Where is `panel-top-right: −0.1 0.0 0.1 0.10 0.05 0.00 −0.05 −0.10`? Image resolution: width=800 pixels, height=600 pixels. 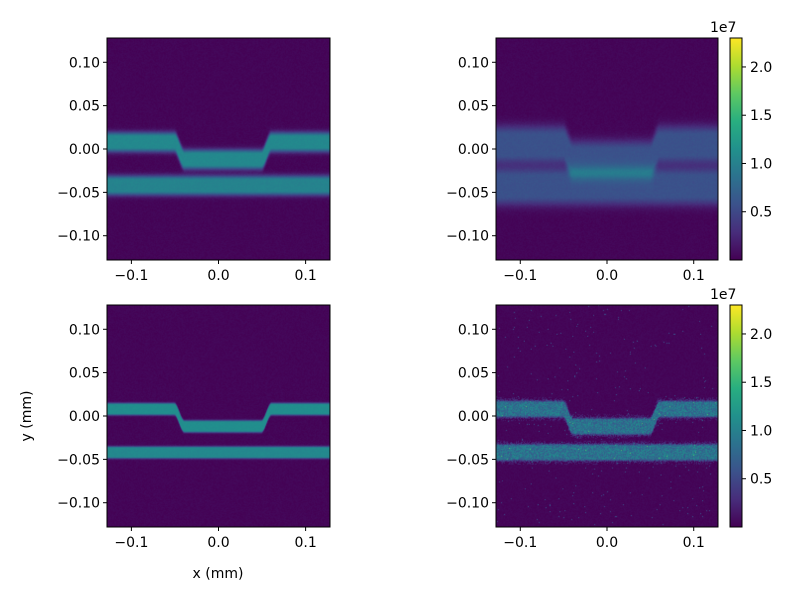
panel-top-right: −0.1 0.0 0.1 0.10 0.05 0.00 −0.05 −0.10 is located at coordinates (582, 160).